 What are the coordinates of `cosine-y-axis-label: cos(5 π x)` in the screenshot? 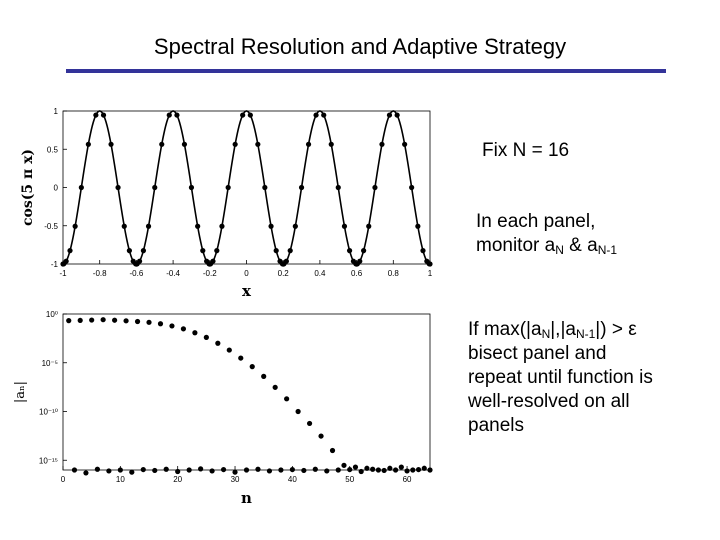 It's located at (28, 187).